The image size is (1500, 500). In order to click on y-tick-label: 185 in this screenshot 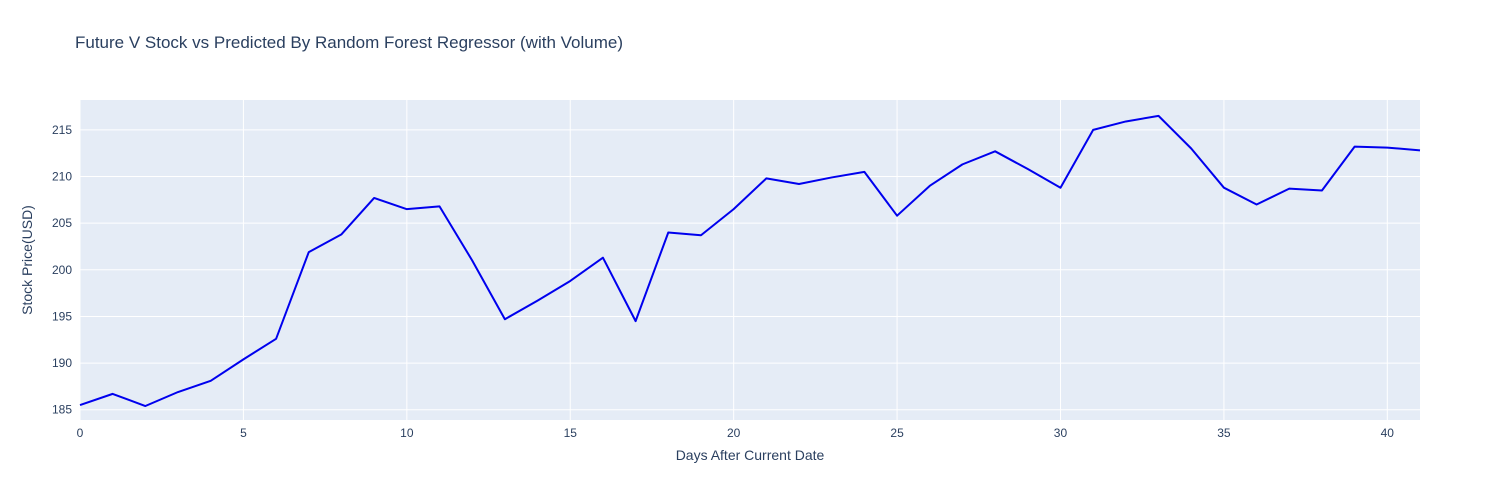, I will do `click(62, 410)`.